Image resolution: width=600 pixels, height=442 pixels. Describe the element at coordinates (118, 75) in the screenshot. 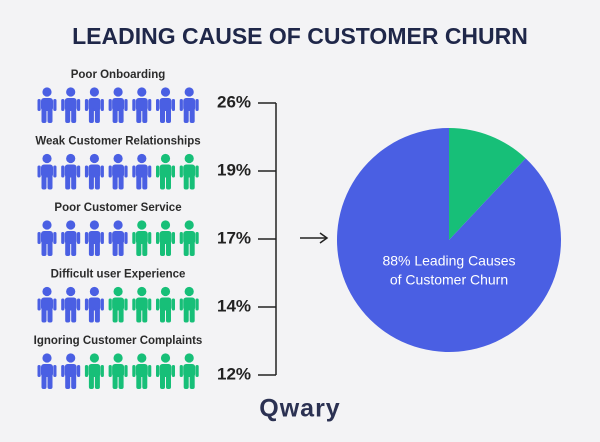

I see `row-label: Poor Onboarding` at that location.